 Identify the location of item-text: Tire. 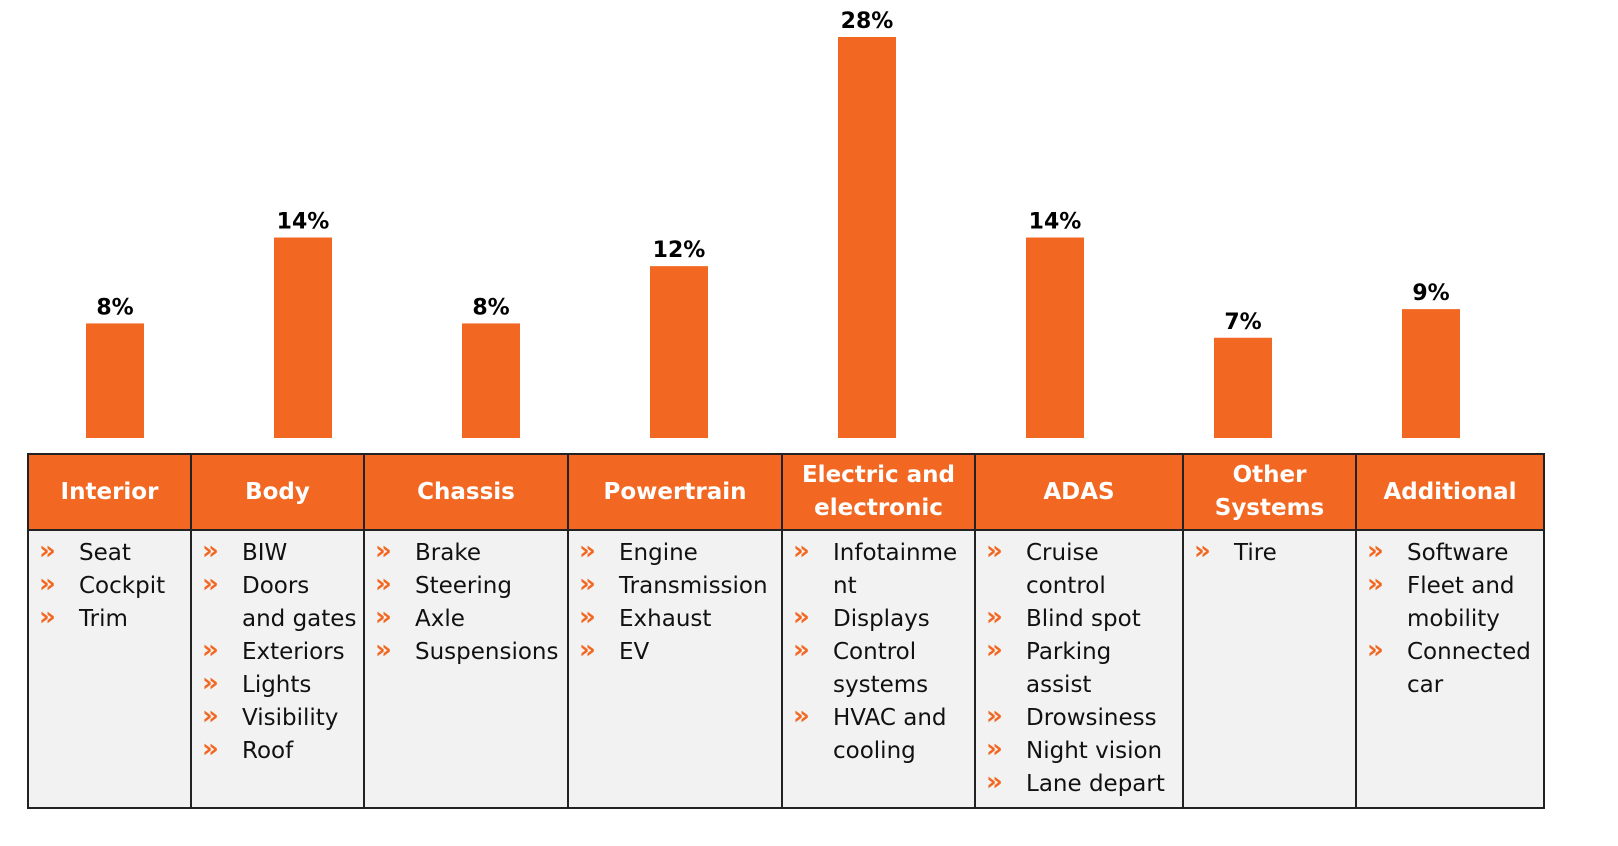
(1255, 553).